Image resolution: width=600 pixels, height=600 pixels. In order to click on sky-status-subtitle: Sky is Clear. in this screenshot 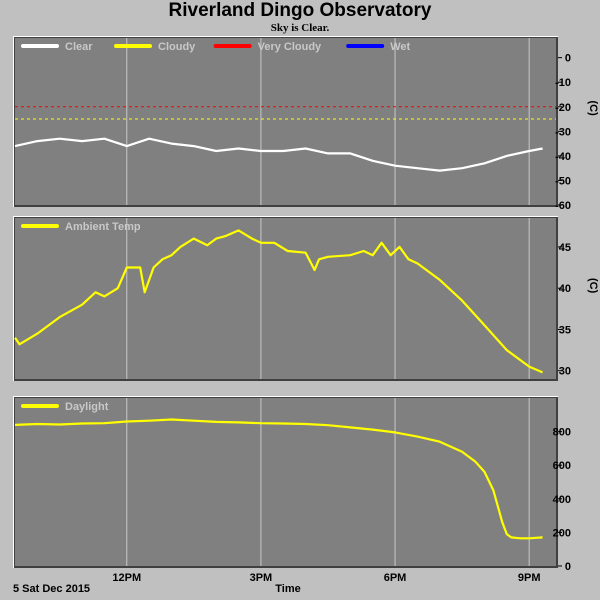, I will do `click(300, 28)`.